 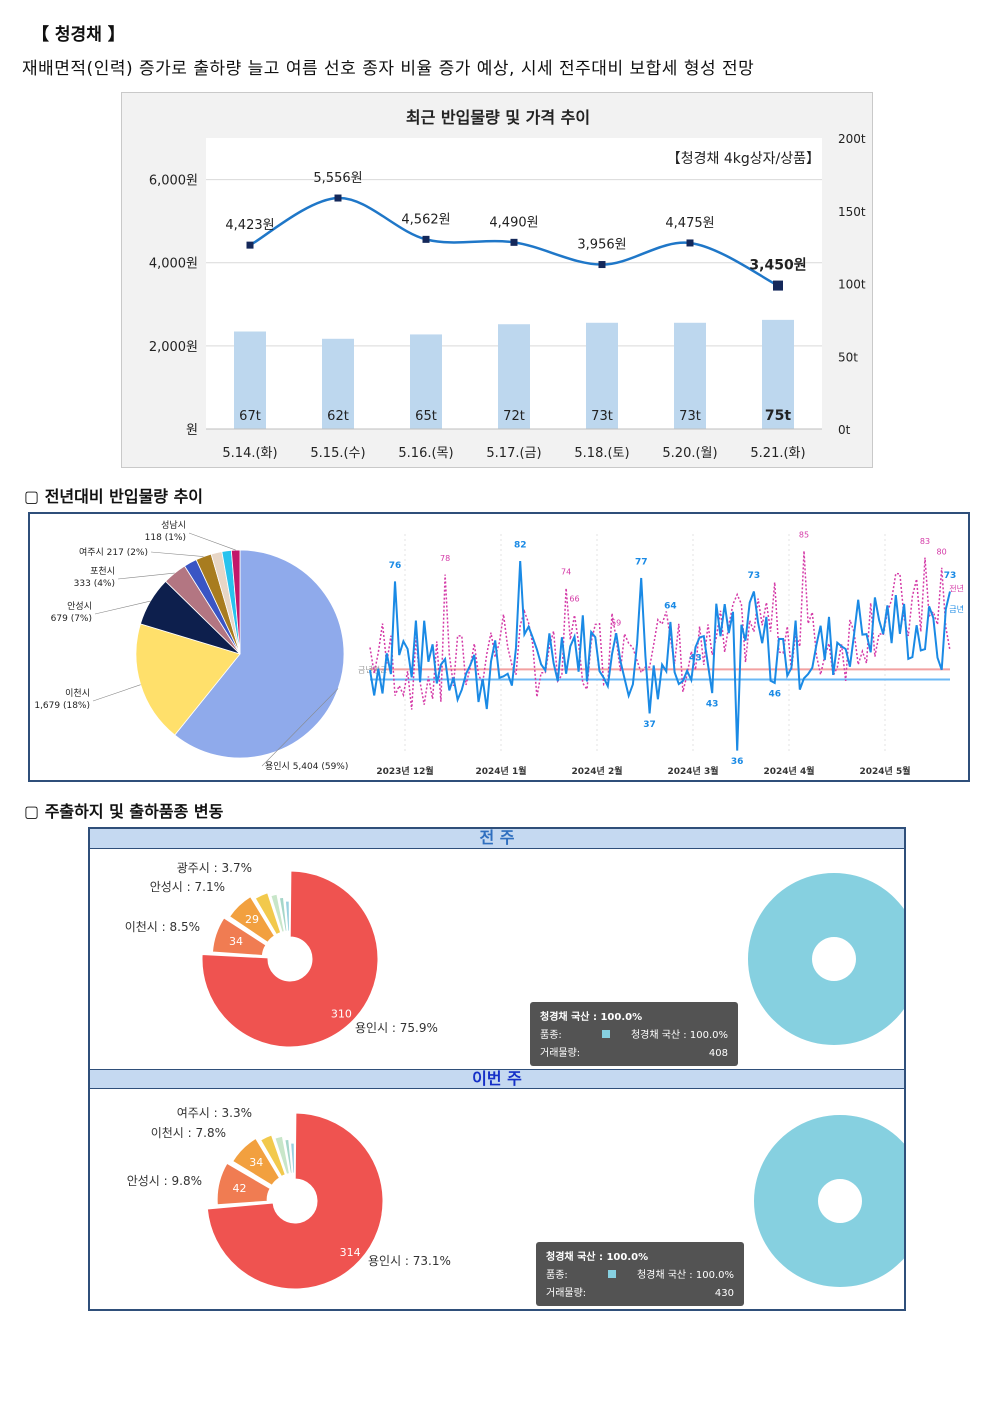 I want to click on tooltip-swatch, so click(x=606, y=1034).